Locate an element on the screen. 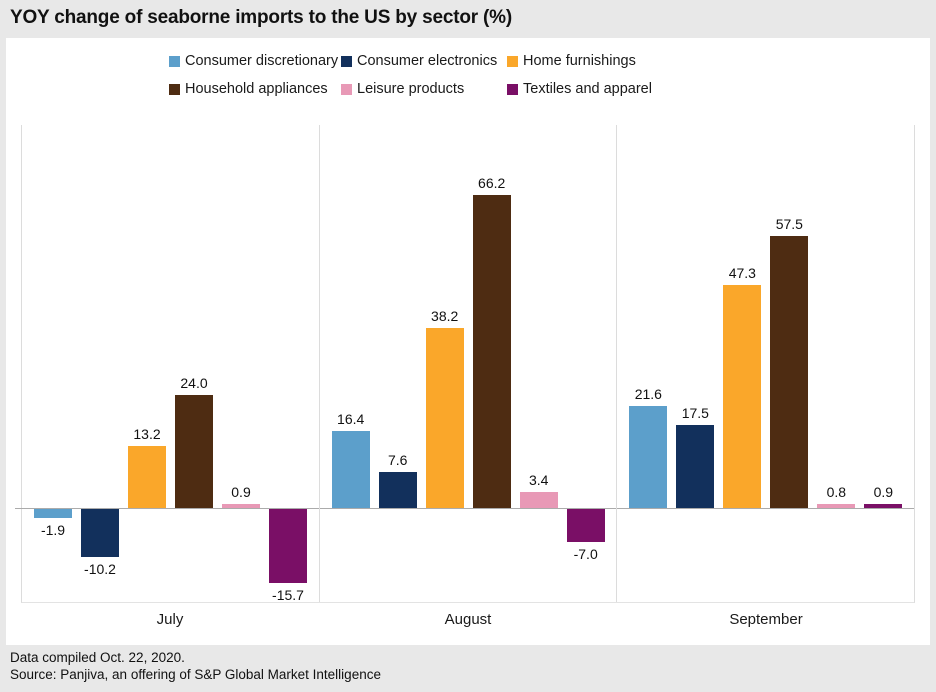 Image resolution: width=936 pixels, height=692 pixels. bar-value-label: 17.5 is located at coordinates (695, 413).